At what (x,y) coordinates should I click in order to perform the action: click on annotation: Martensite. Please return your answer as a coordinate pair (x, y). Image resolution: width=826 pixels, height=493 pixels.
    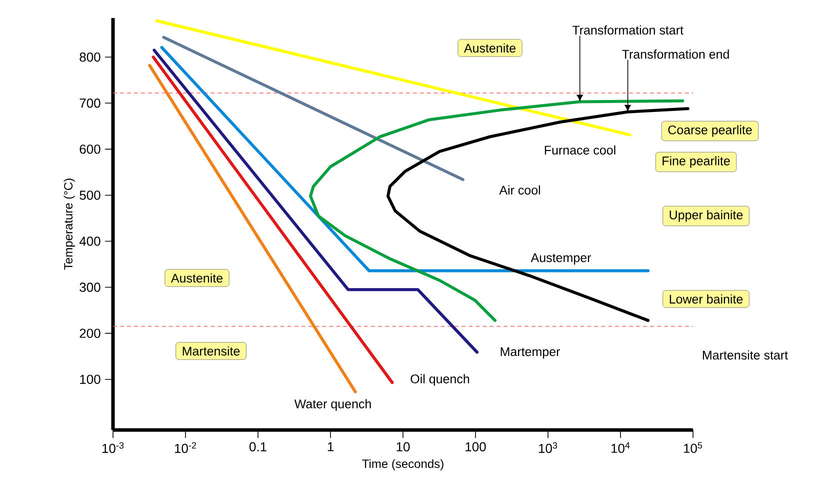
    Looking at the image, I should click on (211, 351).